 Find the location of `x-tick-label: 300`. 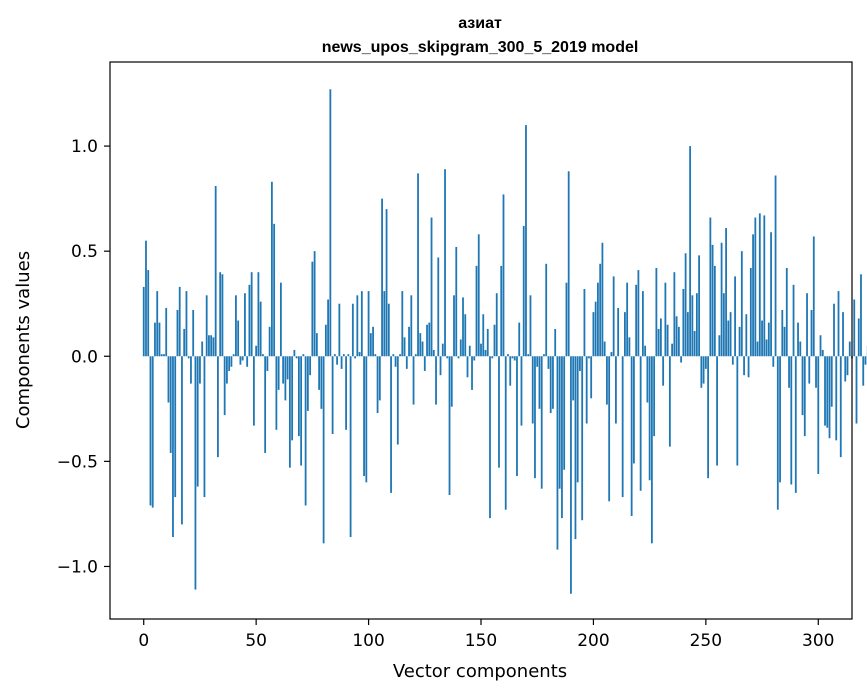

x-tick-label: 300 is located at coordinates (818, 641).